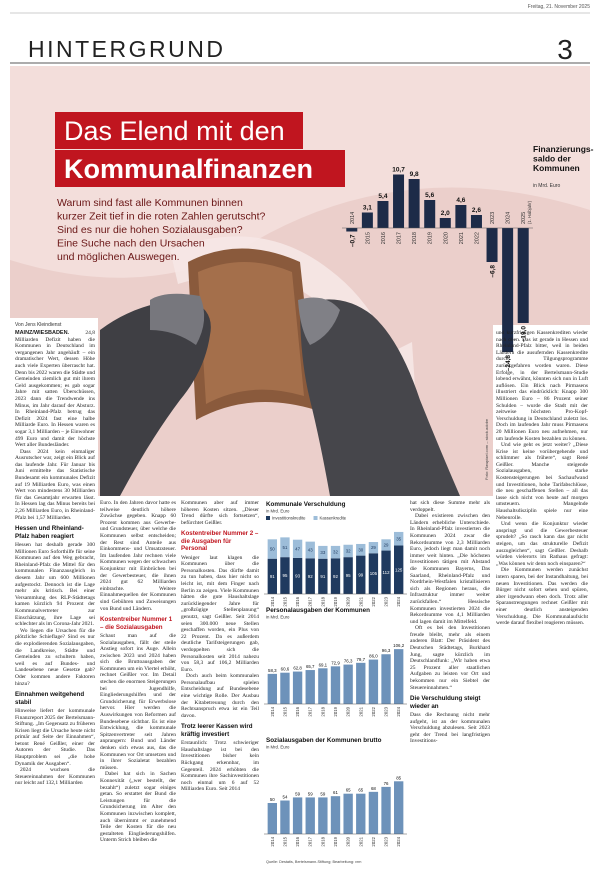 The width and height of the screenshot is (598, 872). I want to click on bar-label: 59, so click(297, 793).